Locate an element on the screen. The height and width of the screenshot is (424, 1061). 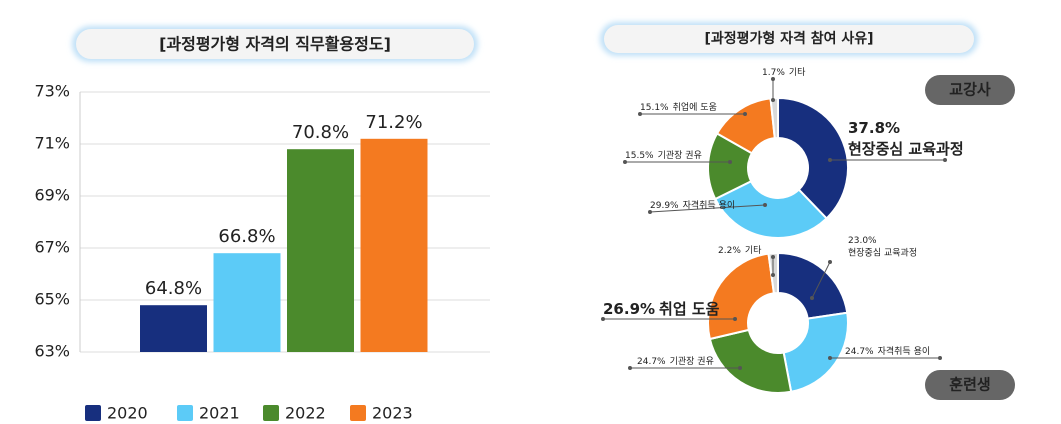
value-label: 37.8% is located at coordinates (874, 128).